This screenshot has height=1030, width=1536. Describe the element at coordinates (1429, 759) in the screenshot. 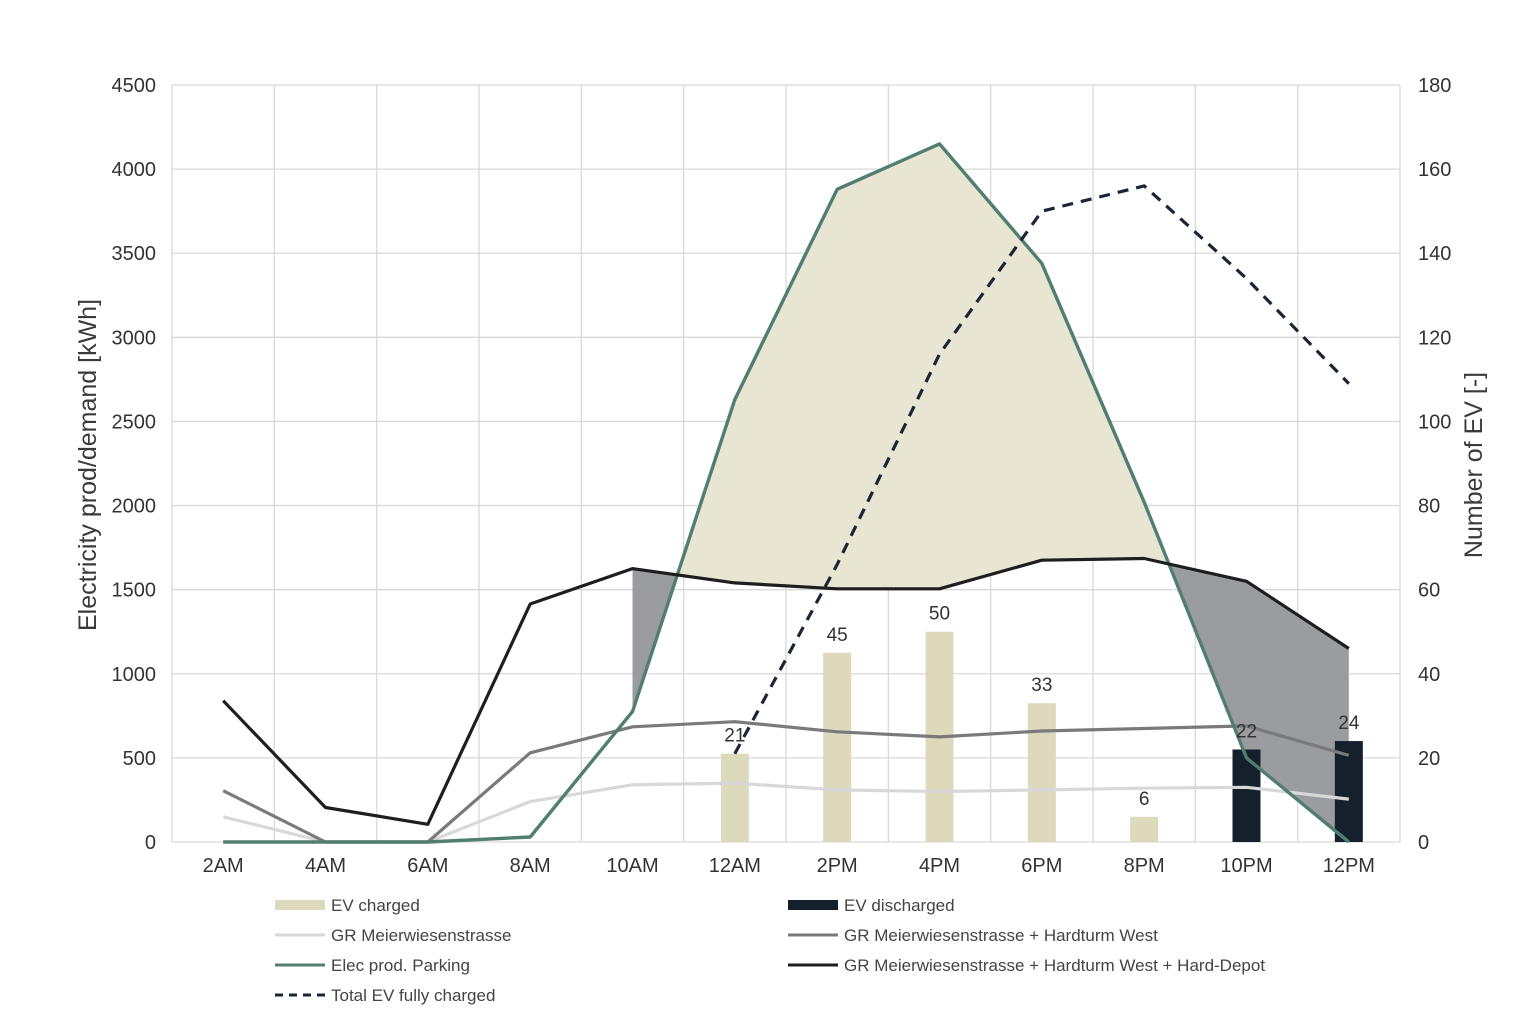

I see `y-right-tick-label: 20` at that location.